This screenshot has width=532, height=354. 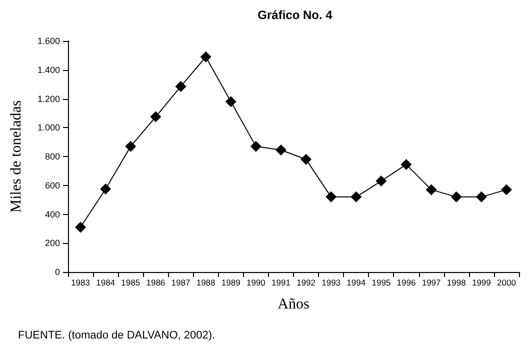 I want to click on y-tick-label: 1.400, so click(x=48, y=69).